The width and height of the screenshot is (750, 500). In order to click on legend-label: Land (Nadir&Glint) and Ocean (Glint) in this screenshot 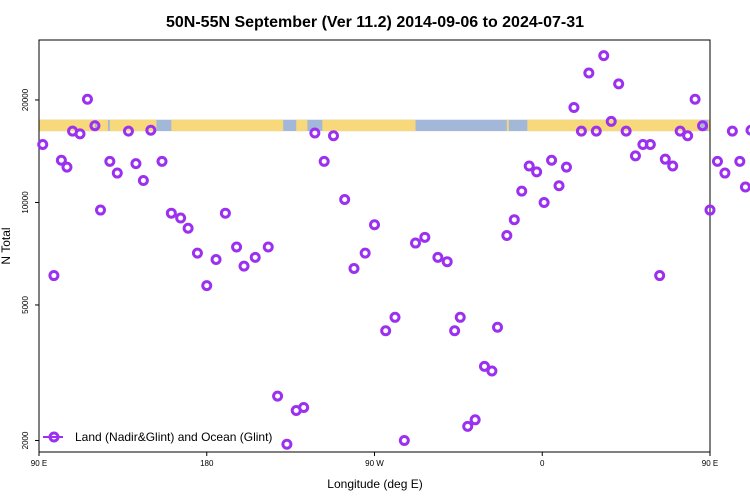, I will do `click(173, 437)`.